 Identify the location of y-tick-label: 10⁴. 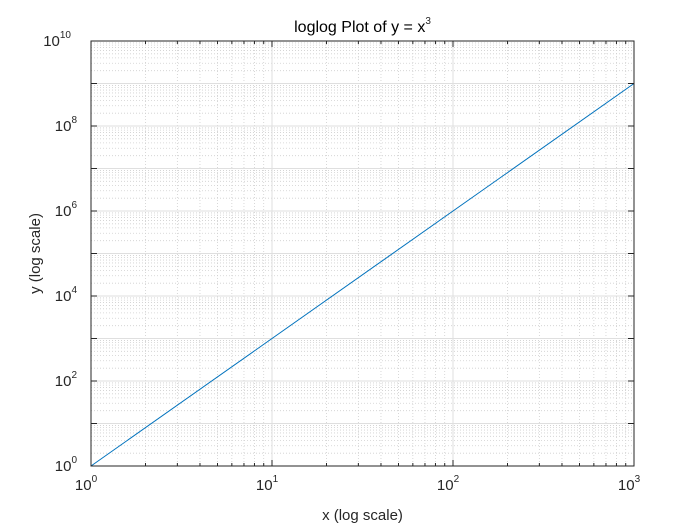
(66, 295).